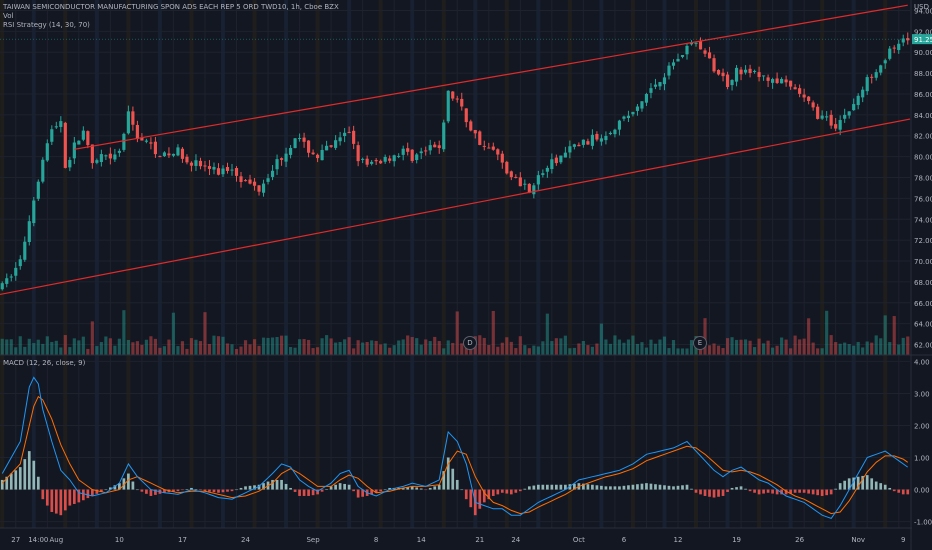  Describe the element at coordinates (700, 343) in the screenshot. I see `earnings-badge: E` at that location.